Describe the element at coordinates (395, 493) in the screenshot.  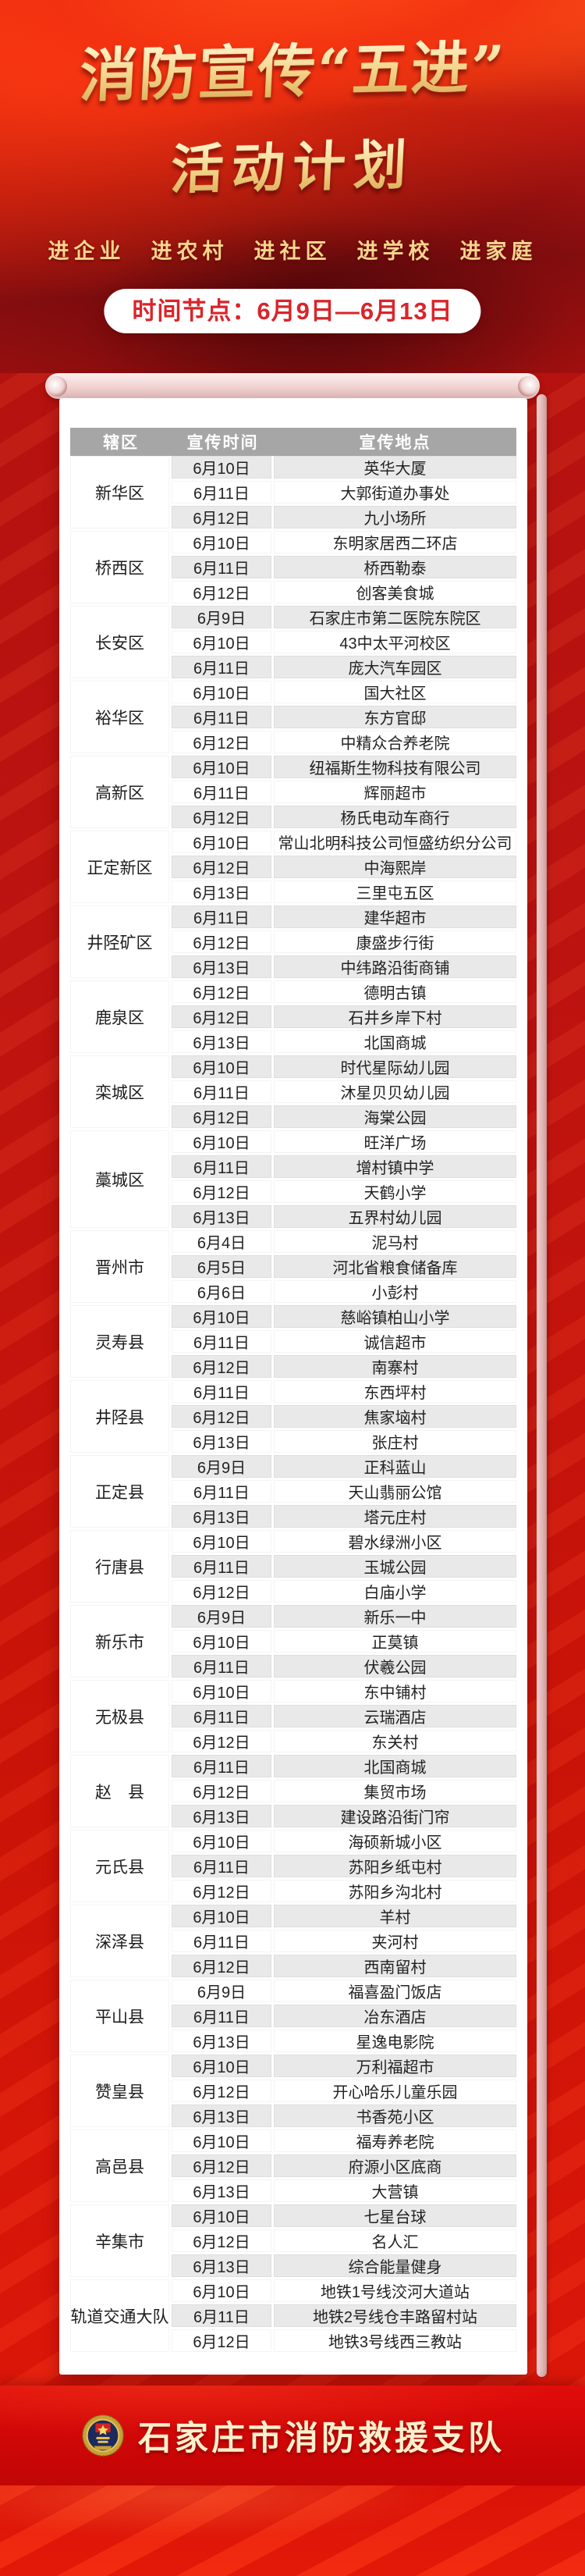
I see `location-cell: 大郭街道办事处` at that location.